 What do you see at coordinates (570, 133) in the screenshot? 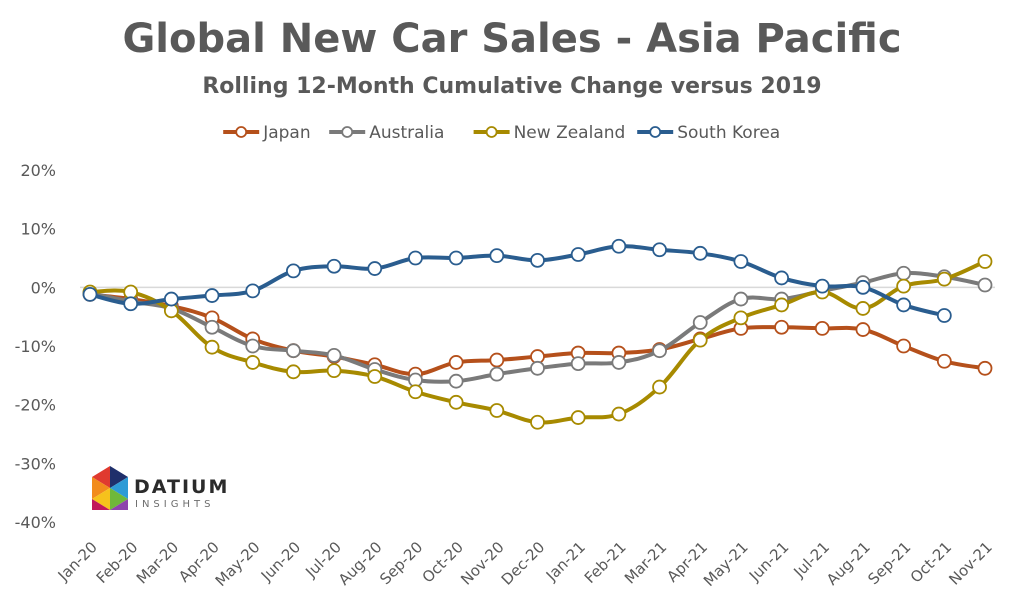
I see `legend-label-new-zealand: New Zealand` at bounding box center [570, 133].